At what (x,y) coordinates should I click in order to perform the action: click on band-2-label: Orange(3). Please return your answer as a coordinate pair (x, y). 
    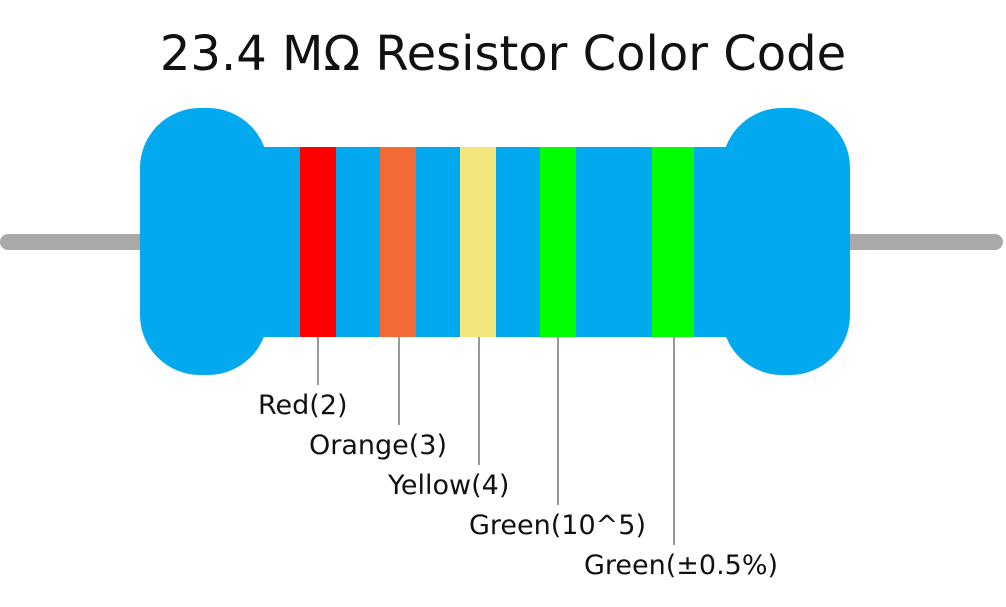
    Looking at the image, I should click on (378, 445).